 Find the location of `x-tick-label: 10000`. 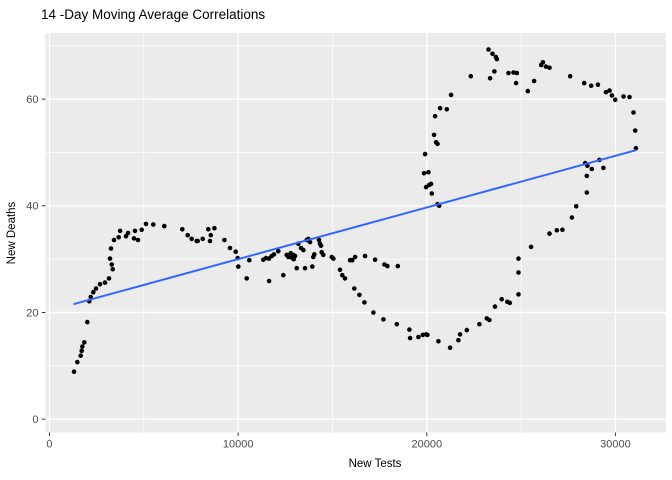

x-tick-label: 10000 is located at coordinates (238, 445).